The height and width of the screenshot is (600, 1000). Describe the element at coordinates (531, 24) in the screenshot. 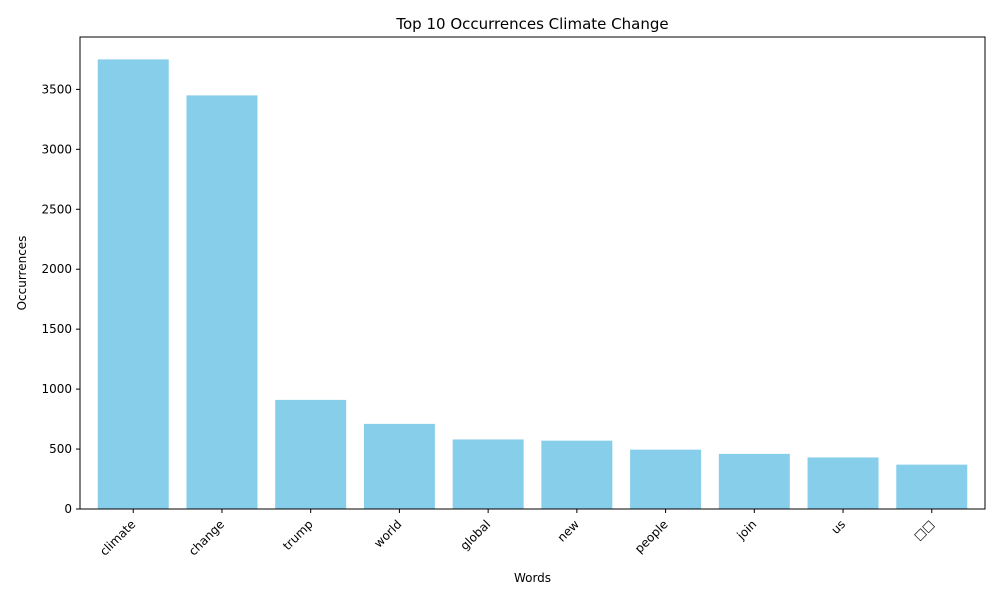

I see `chart-title: Top 10 Occurrences Climate Change` at that location.